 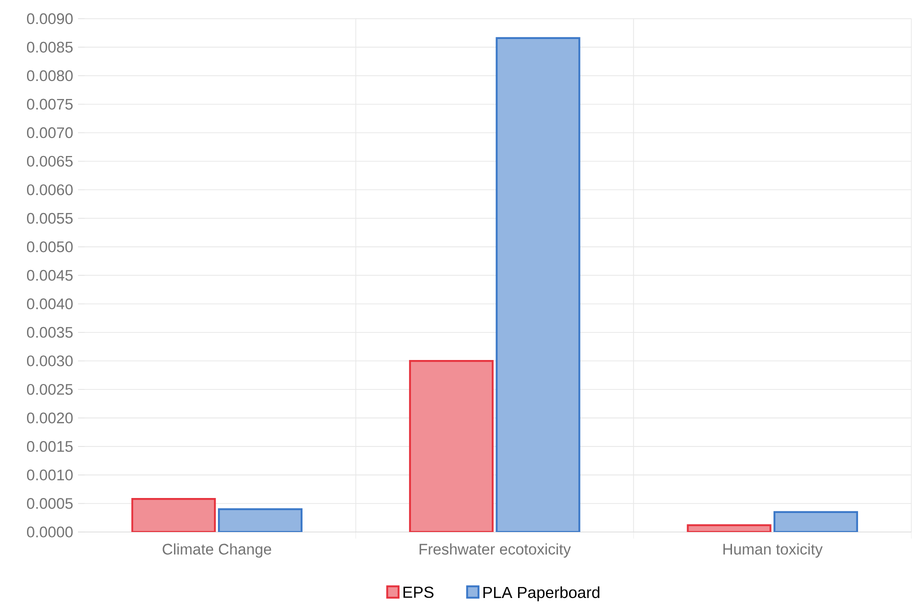 I want to click on x-tick-label: Freshwater ecotoxicity, so click(x=495, y=550).